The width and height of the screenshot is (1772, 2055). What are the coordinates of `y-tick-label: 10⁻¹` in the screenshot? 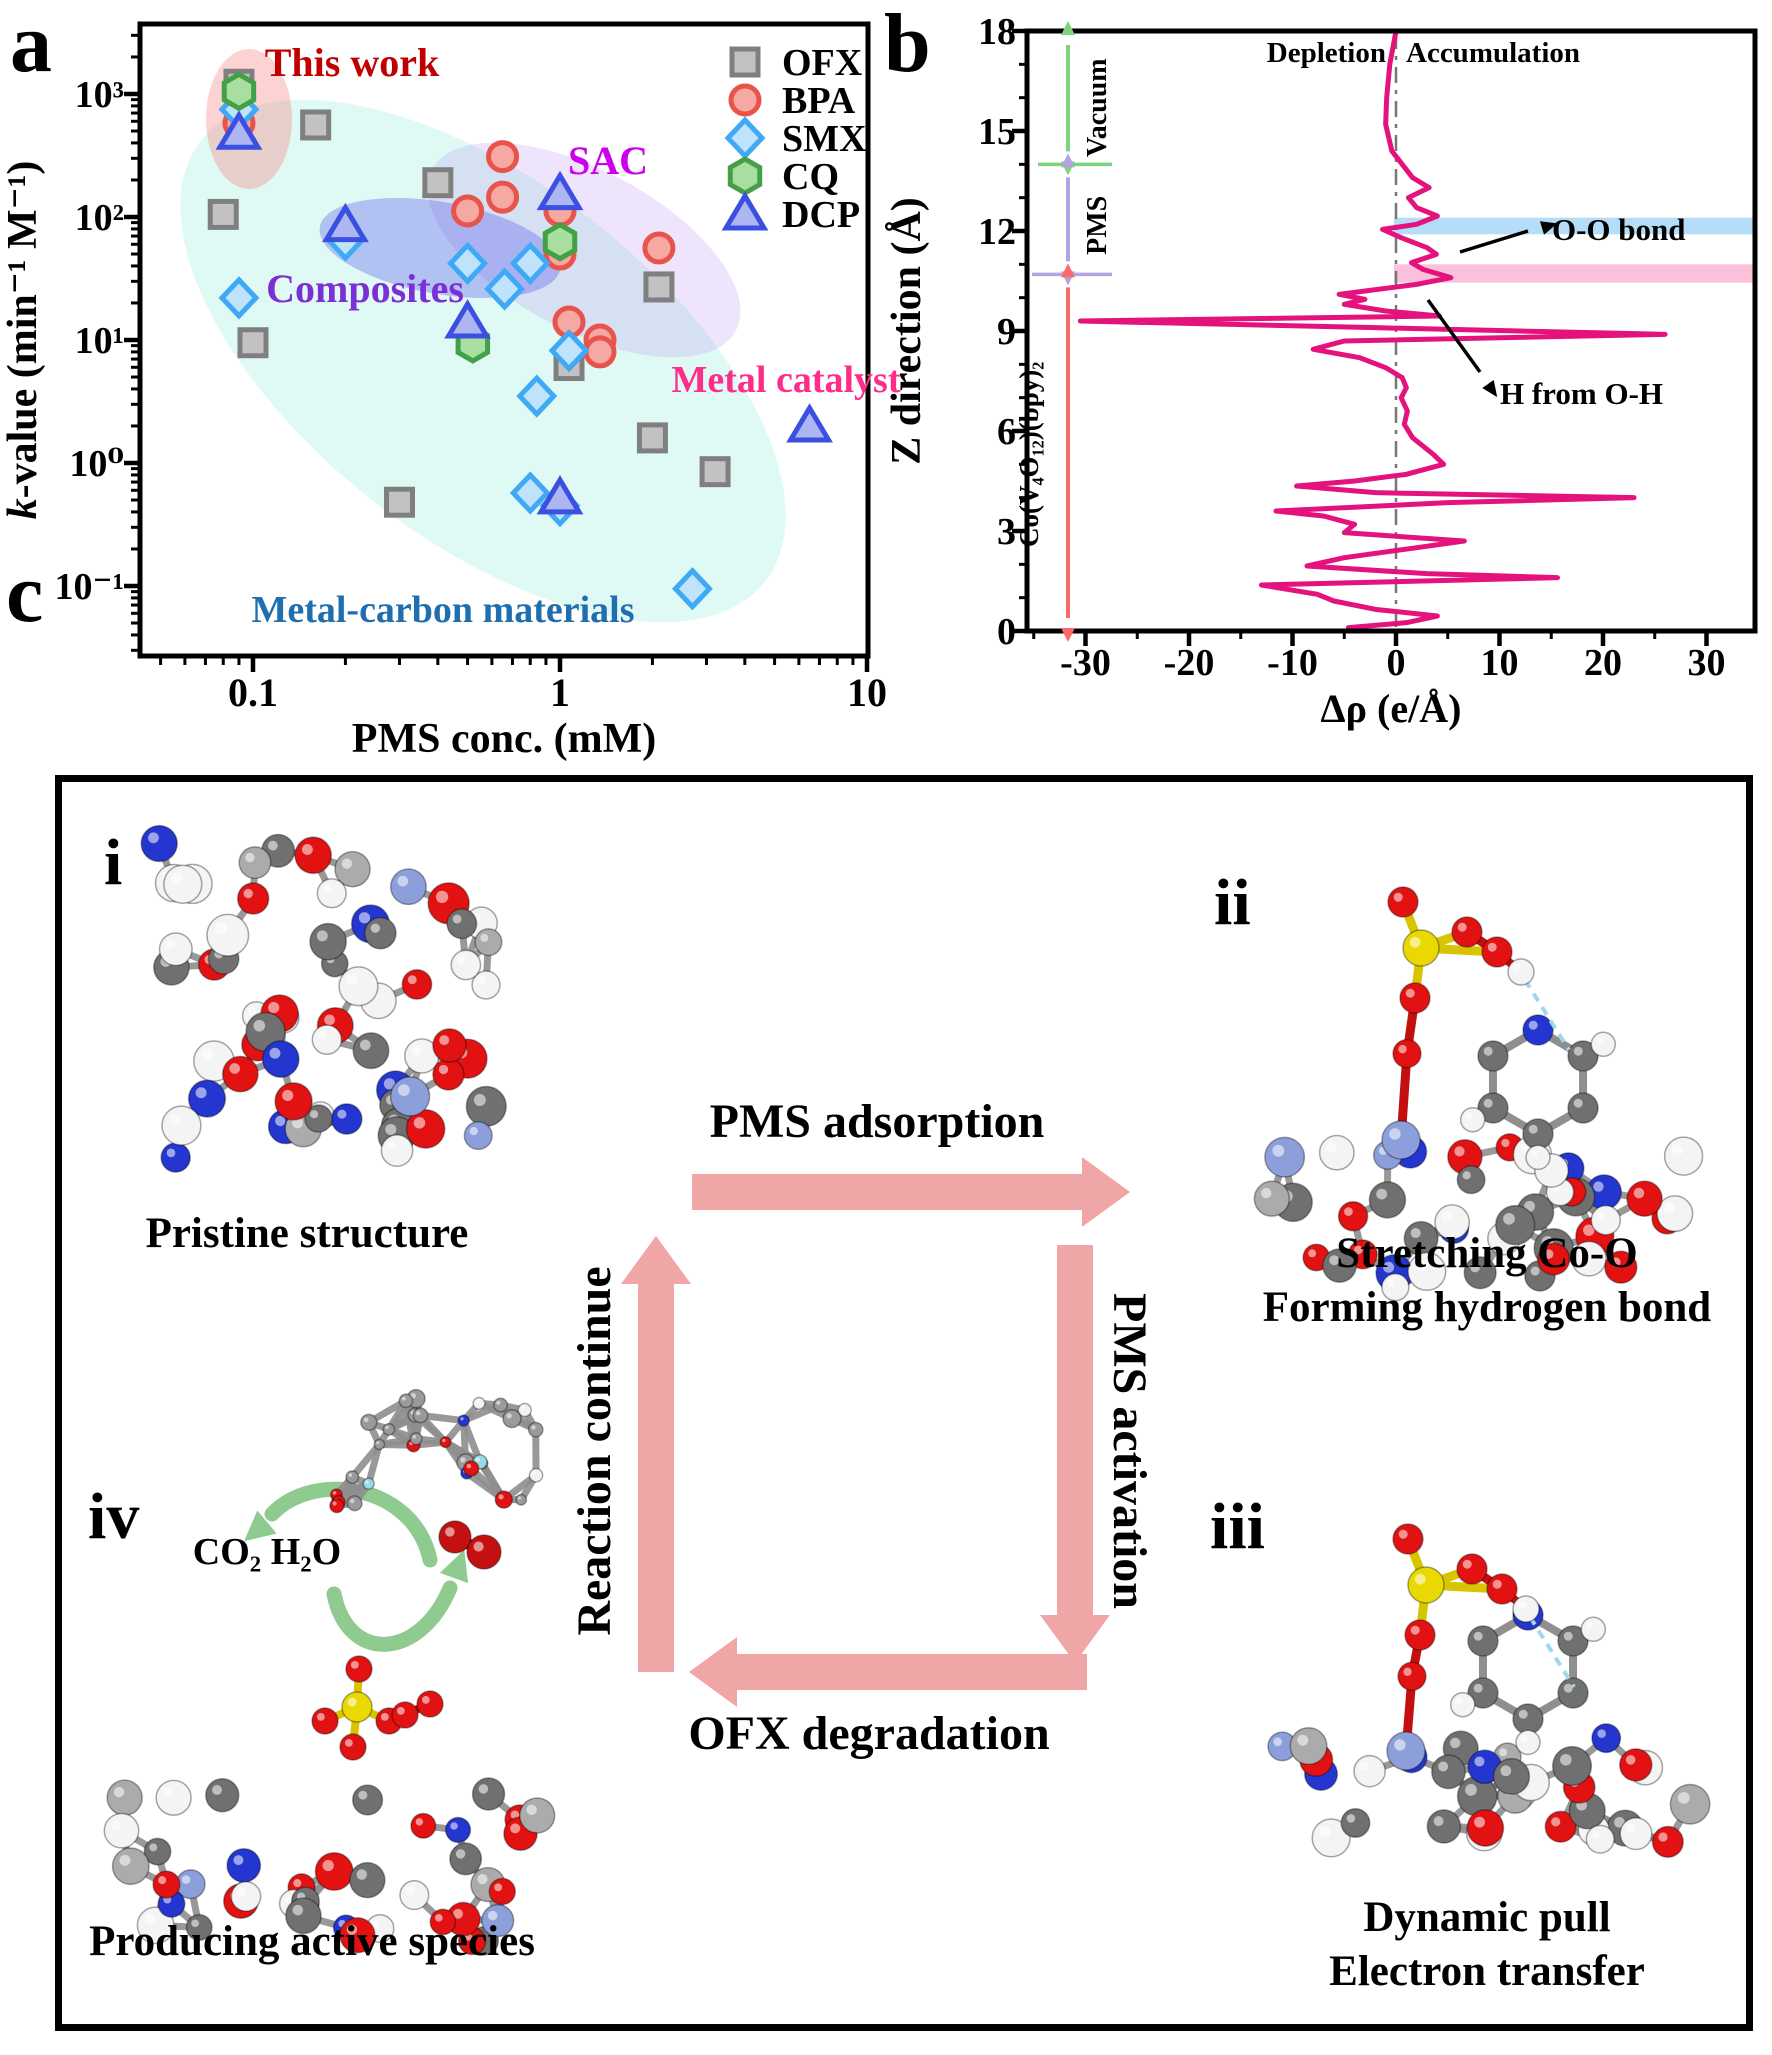 It's located at (89, 587).